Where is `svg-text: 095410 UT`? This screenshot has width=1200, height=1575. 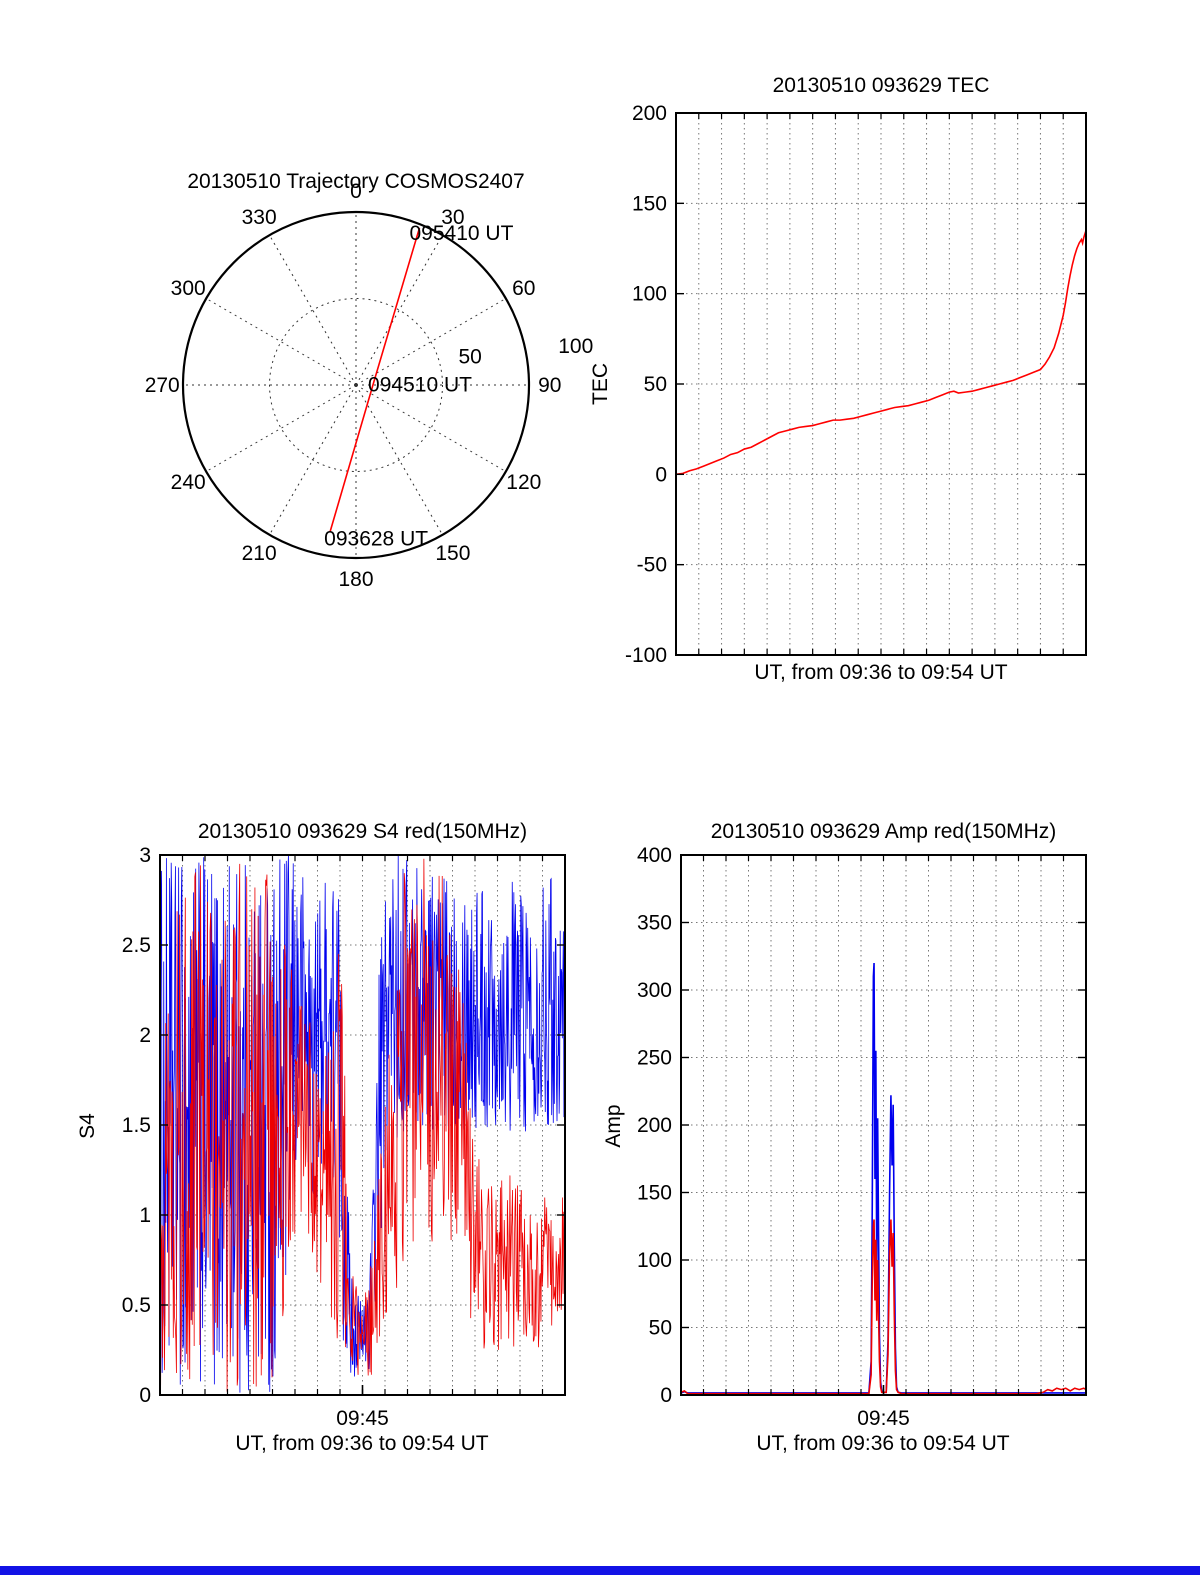 svg-text: 095410 UT is located at coordinates (462, 233).